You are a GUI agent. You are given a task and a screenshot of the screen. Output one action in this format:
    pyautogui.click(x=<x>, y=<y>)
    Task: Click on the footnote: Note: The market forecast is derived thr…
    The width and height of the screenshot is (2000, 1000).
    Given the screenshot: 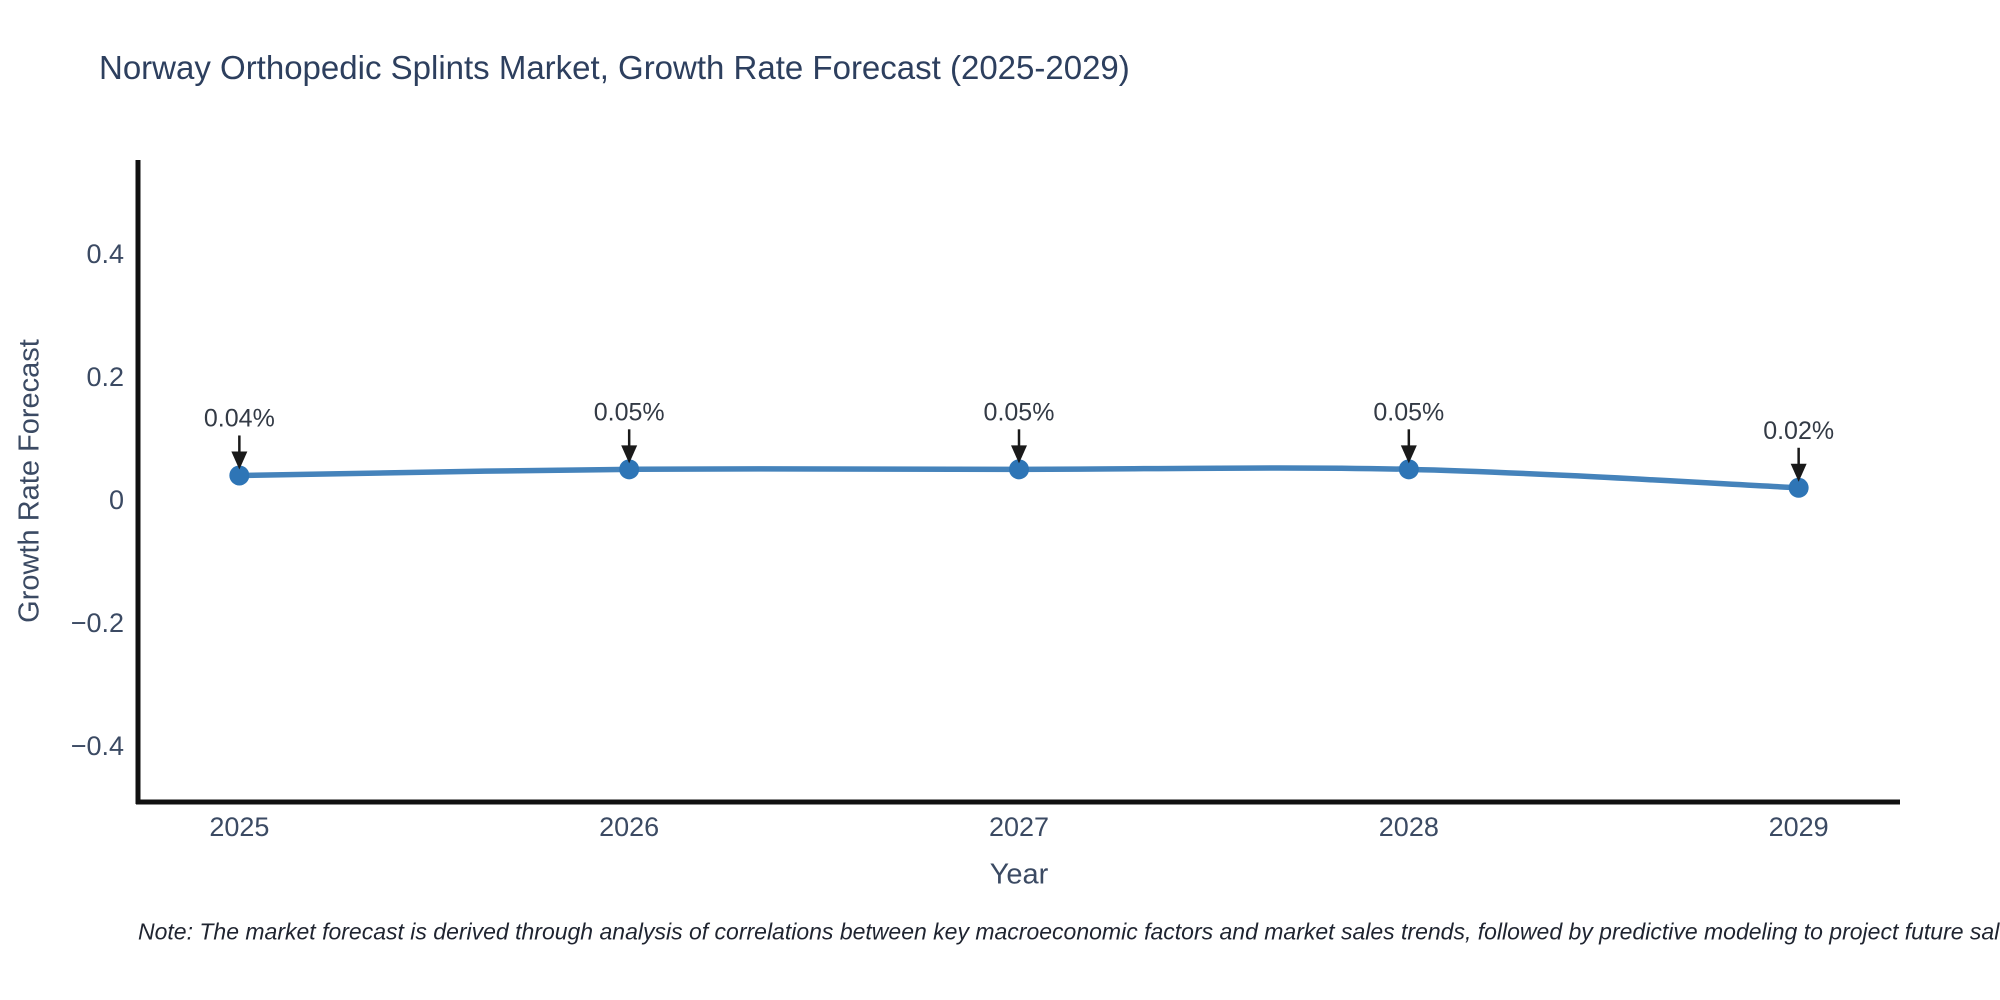 What is the action you would take?
    pyautogui.click(x=1069, y=931)
    